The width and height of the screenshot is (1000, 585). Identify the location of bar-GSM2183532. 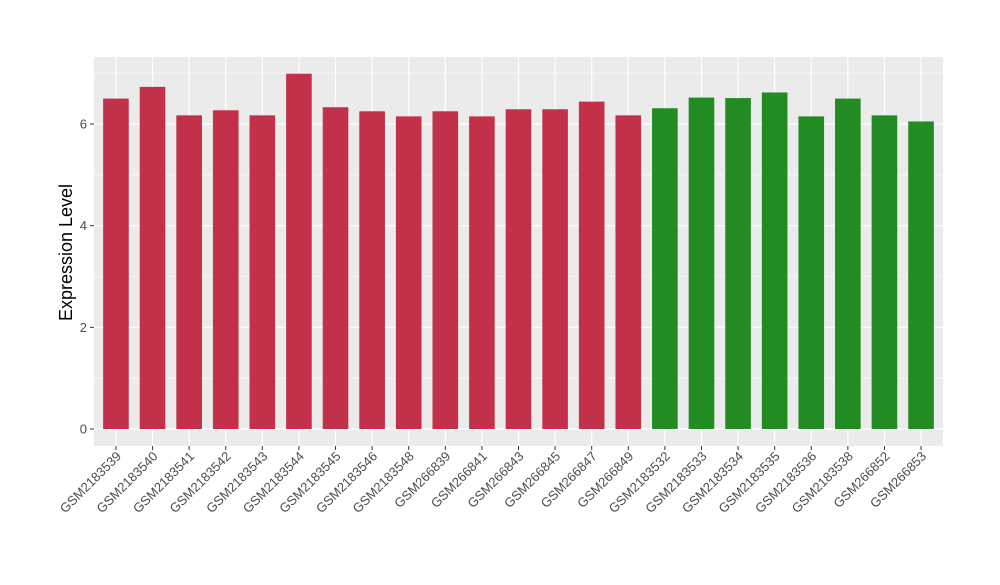
(665, 268).